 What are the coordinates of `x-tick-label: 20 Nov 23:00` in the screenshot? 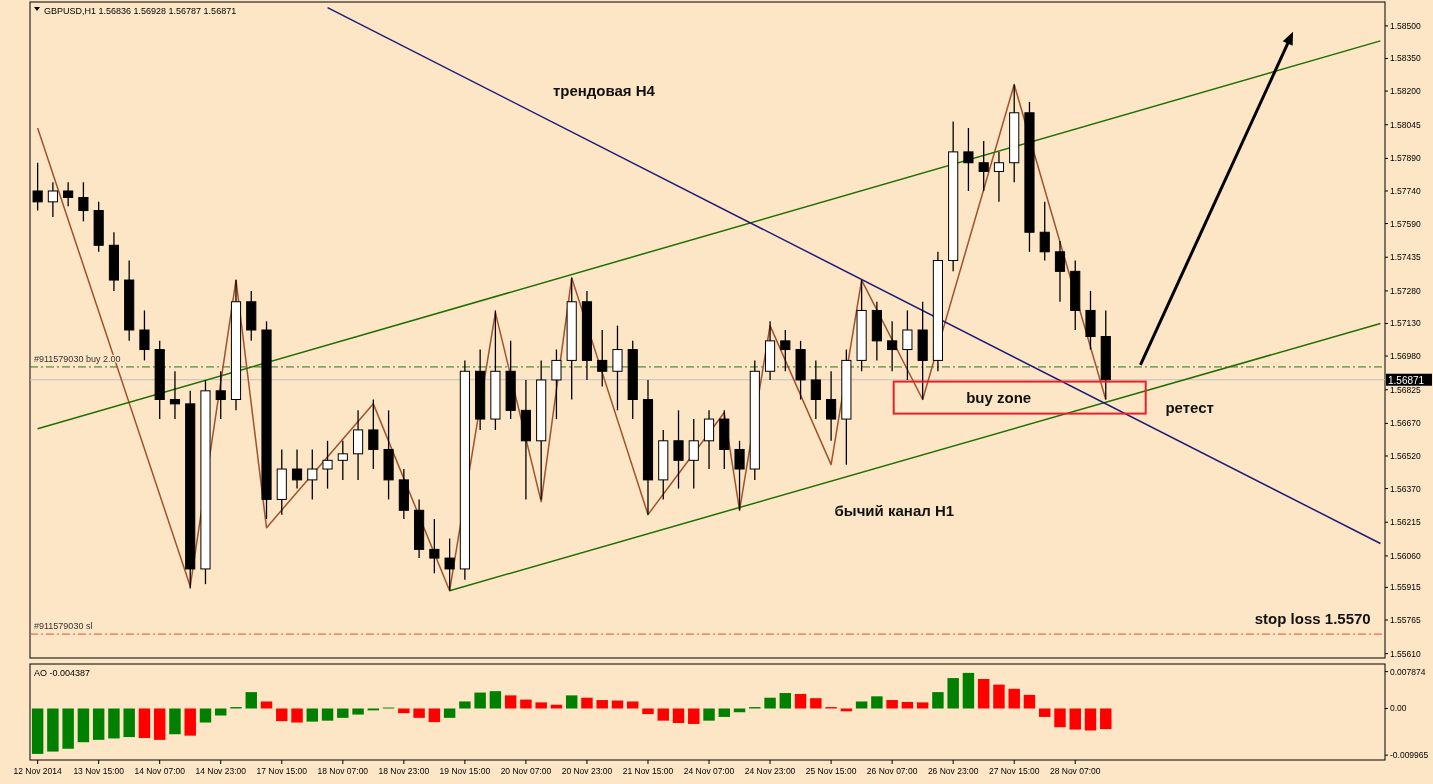 It's located at (587, 771).